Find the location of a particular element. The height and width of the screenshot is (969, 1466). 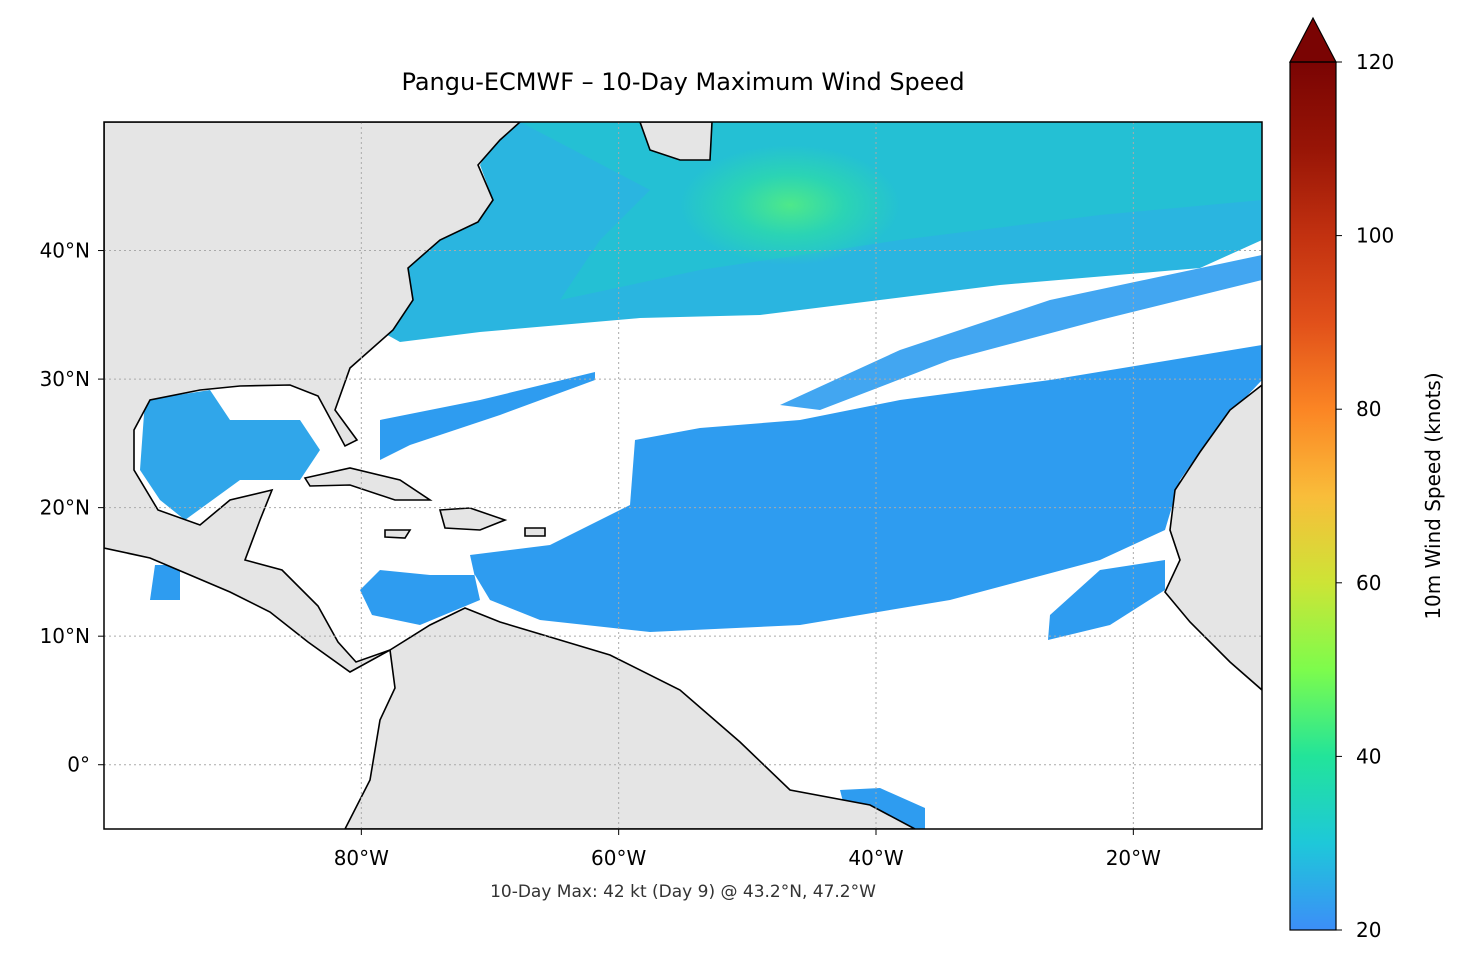

y-tick-label: 20°N is located at coordinates (65, 508).